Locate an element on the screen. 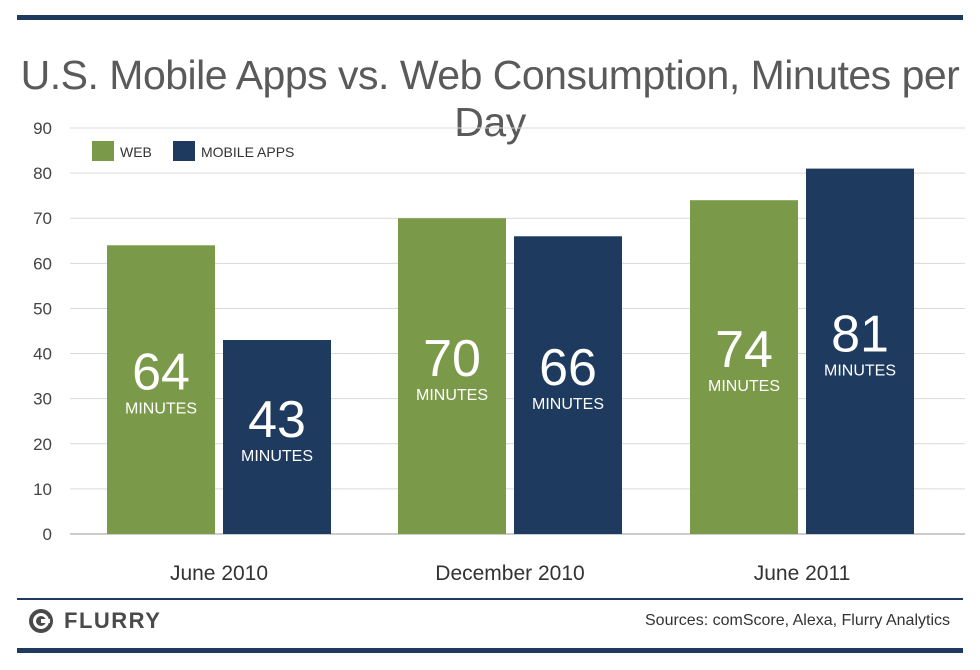 The height and width of the screenshot is (670, 980). bottom-rule is located at coordinates (490, 650).